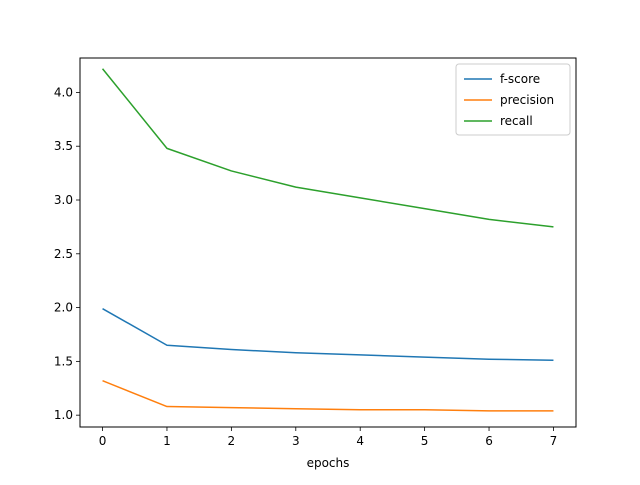 This screenshot has width=640, height=485. What do you see at coordinates (63, 415) in the screenshot?
I see `y-tick-label: 1.0` at bounding box center [63, 415].